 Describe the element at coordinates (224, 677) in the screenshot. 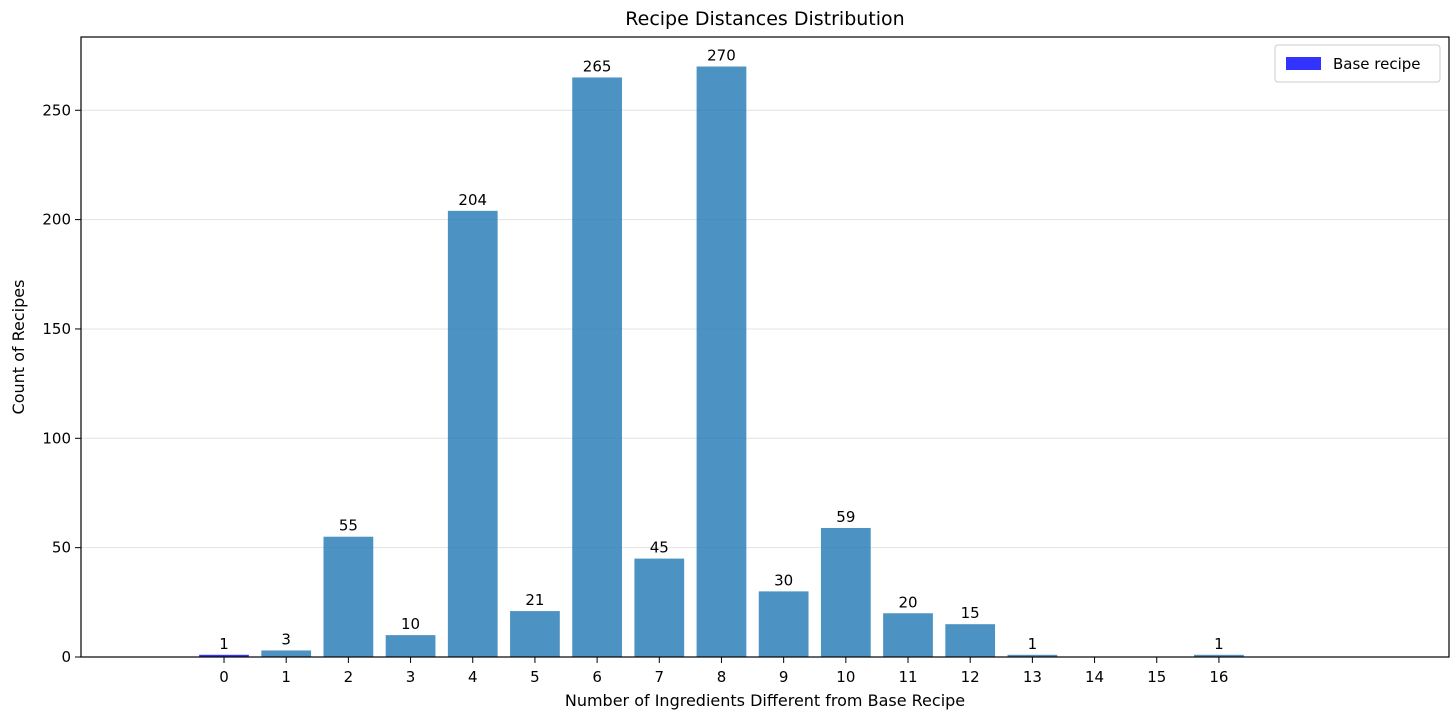

I see `x-tick-label-0: 0` at that location.